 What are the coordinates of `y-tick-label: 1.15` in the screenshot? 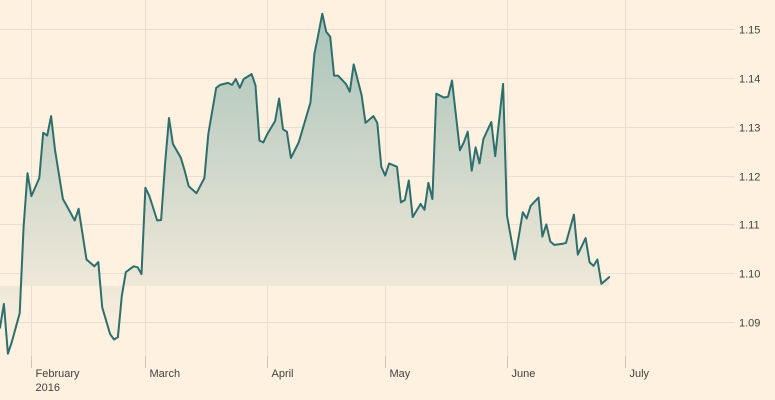 It's located at (749, 31).